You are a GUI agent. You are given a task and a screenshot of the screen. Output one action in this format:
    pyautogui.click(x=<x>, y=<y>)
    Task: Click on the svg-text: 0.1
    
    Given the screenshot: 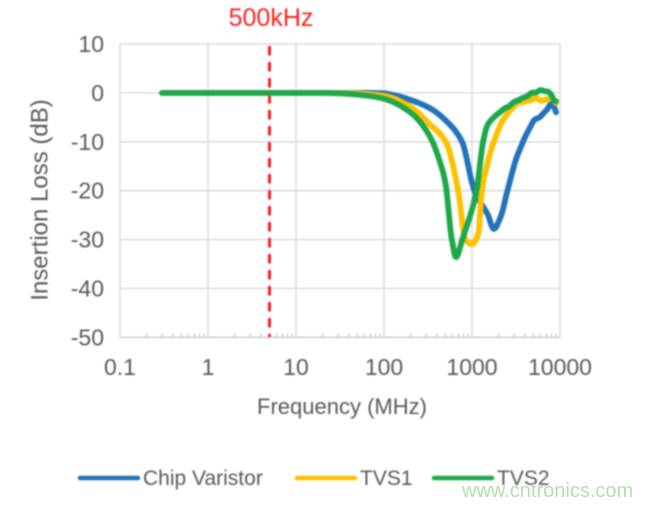 What is the action you would take?
    pyautogui.click(x=120, y=367)
    